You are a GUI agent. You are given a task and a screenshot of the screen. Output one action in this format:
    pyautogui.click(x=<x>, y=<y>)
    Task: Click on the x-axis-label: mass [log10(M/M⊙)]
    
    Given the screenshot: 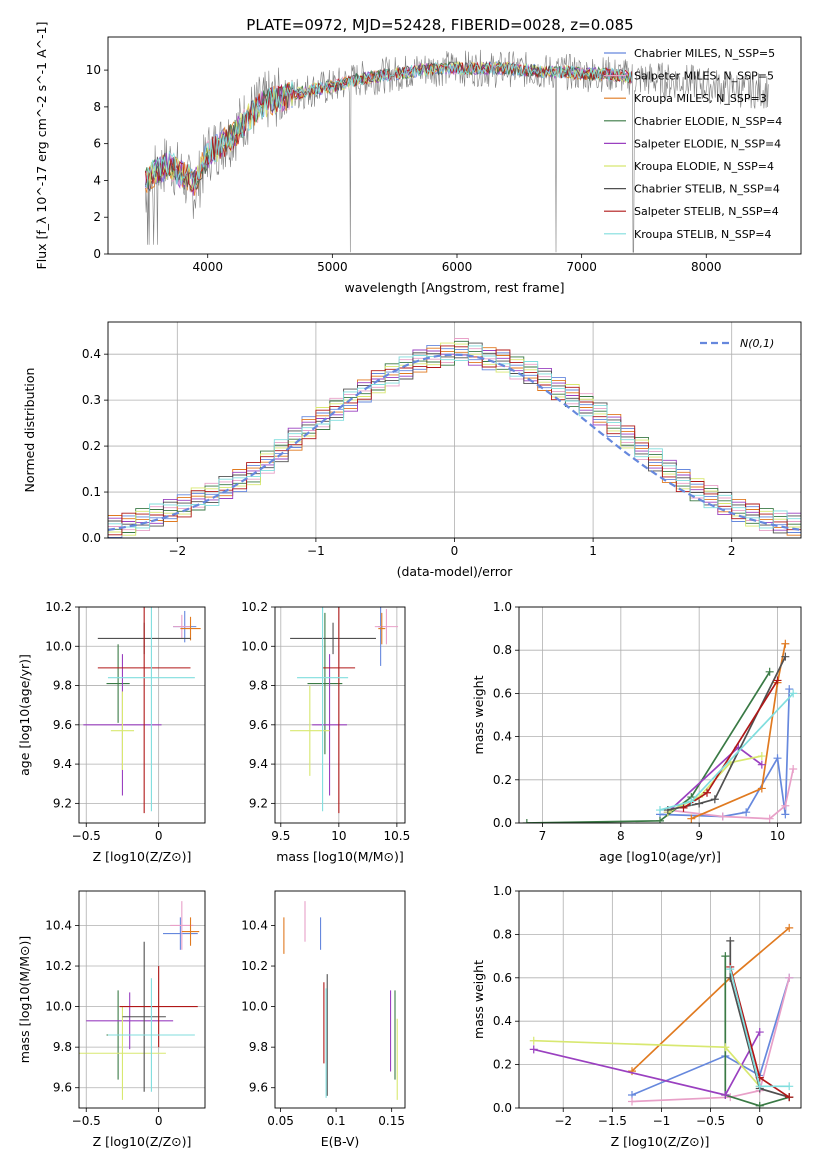 What is the action you would take?
    pyautogui.click(x=340, y=856)
    